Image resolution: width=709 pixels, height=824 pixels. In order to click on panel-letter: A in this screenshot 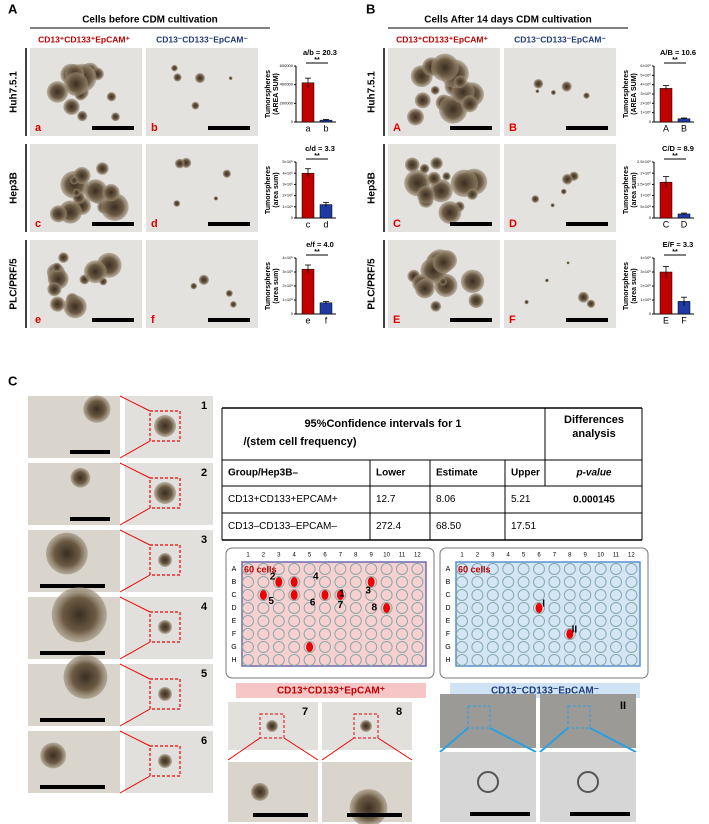, I will do `click(13, 8)`.